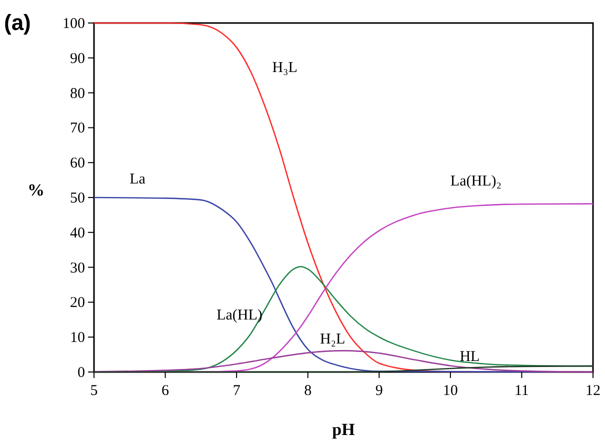 Image resolution: width=605 pixels, height=447 pixels. I want to click on x-tick-label: 12, so click(593, 391).